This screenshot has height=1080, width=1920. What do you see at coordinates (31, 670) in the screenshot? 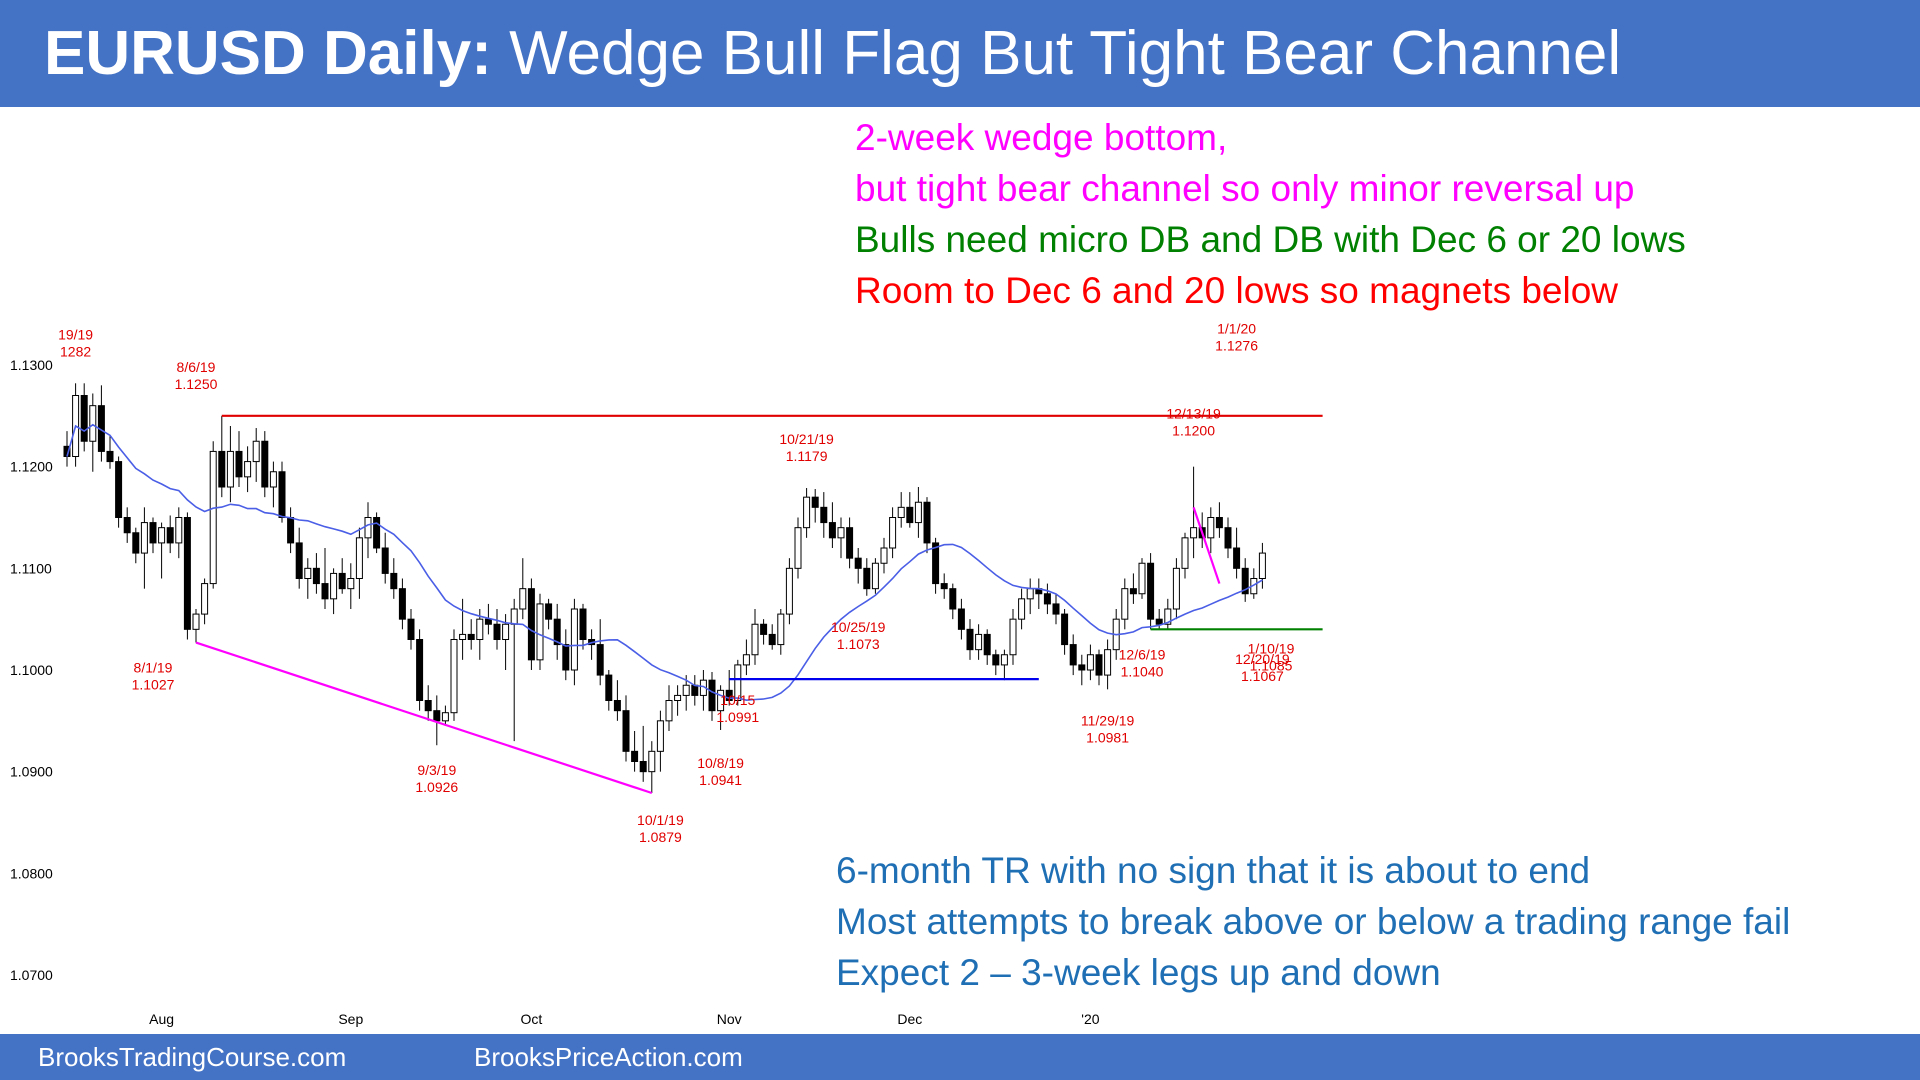
I see `y-tick-label: 1.1000` at bounding box center [31, 670].